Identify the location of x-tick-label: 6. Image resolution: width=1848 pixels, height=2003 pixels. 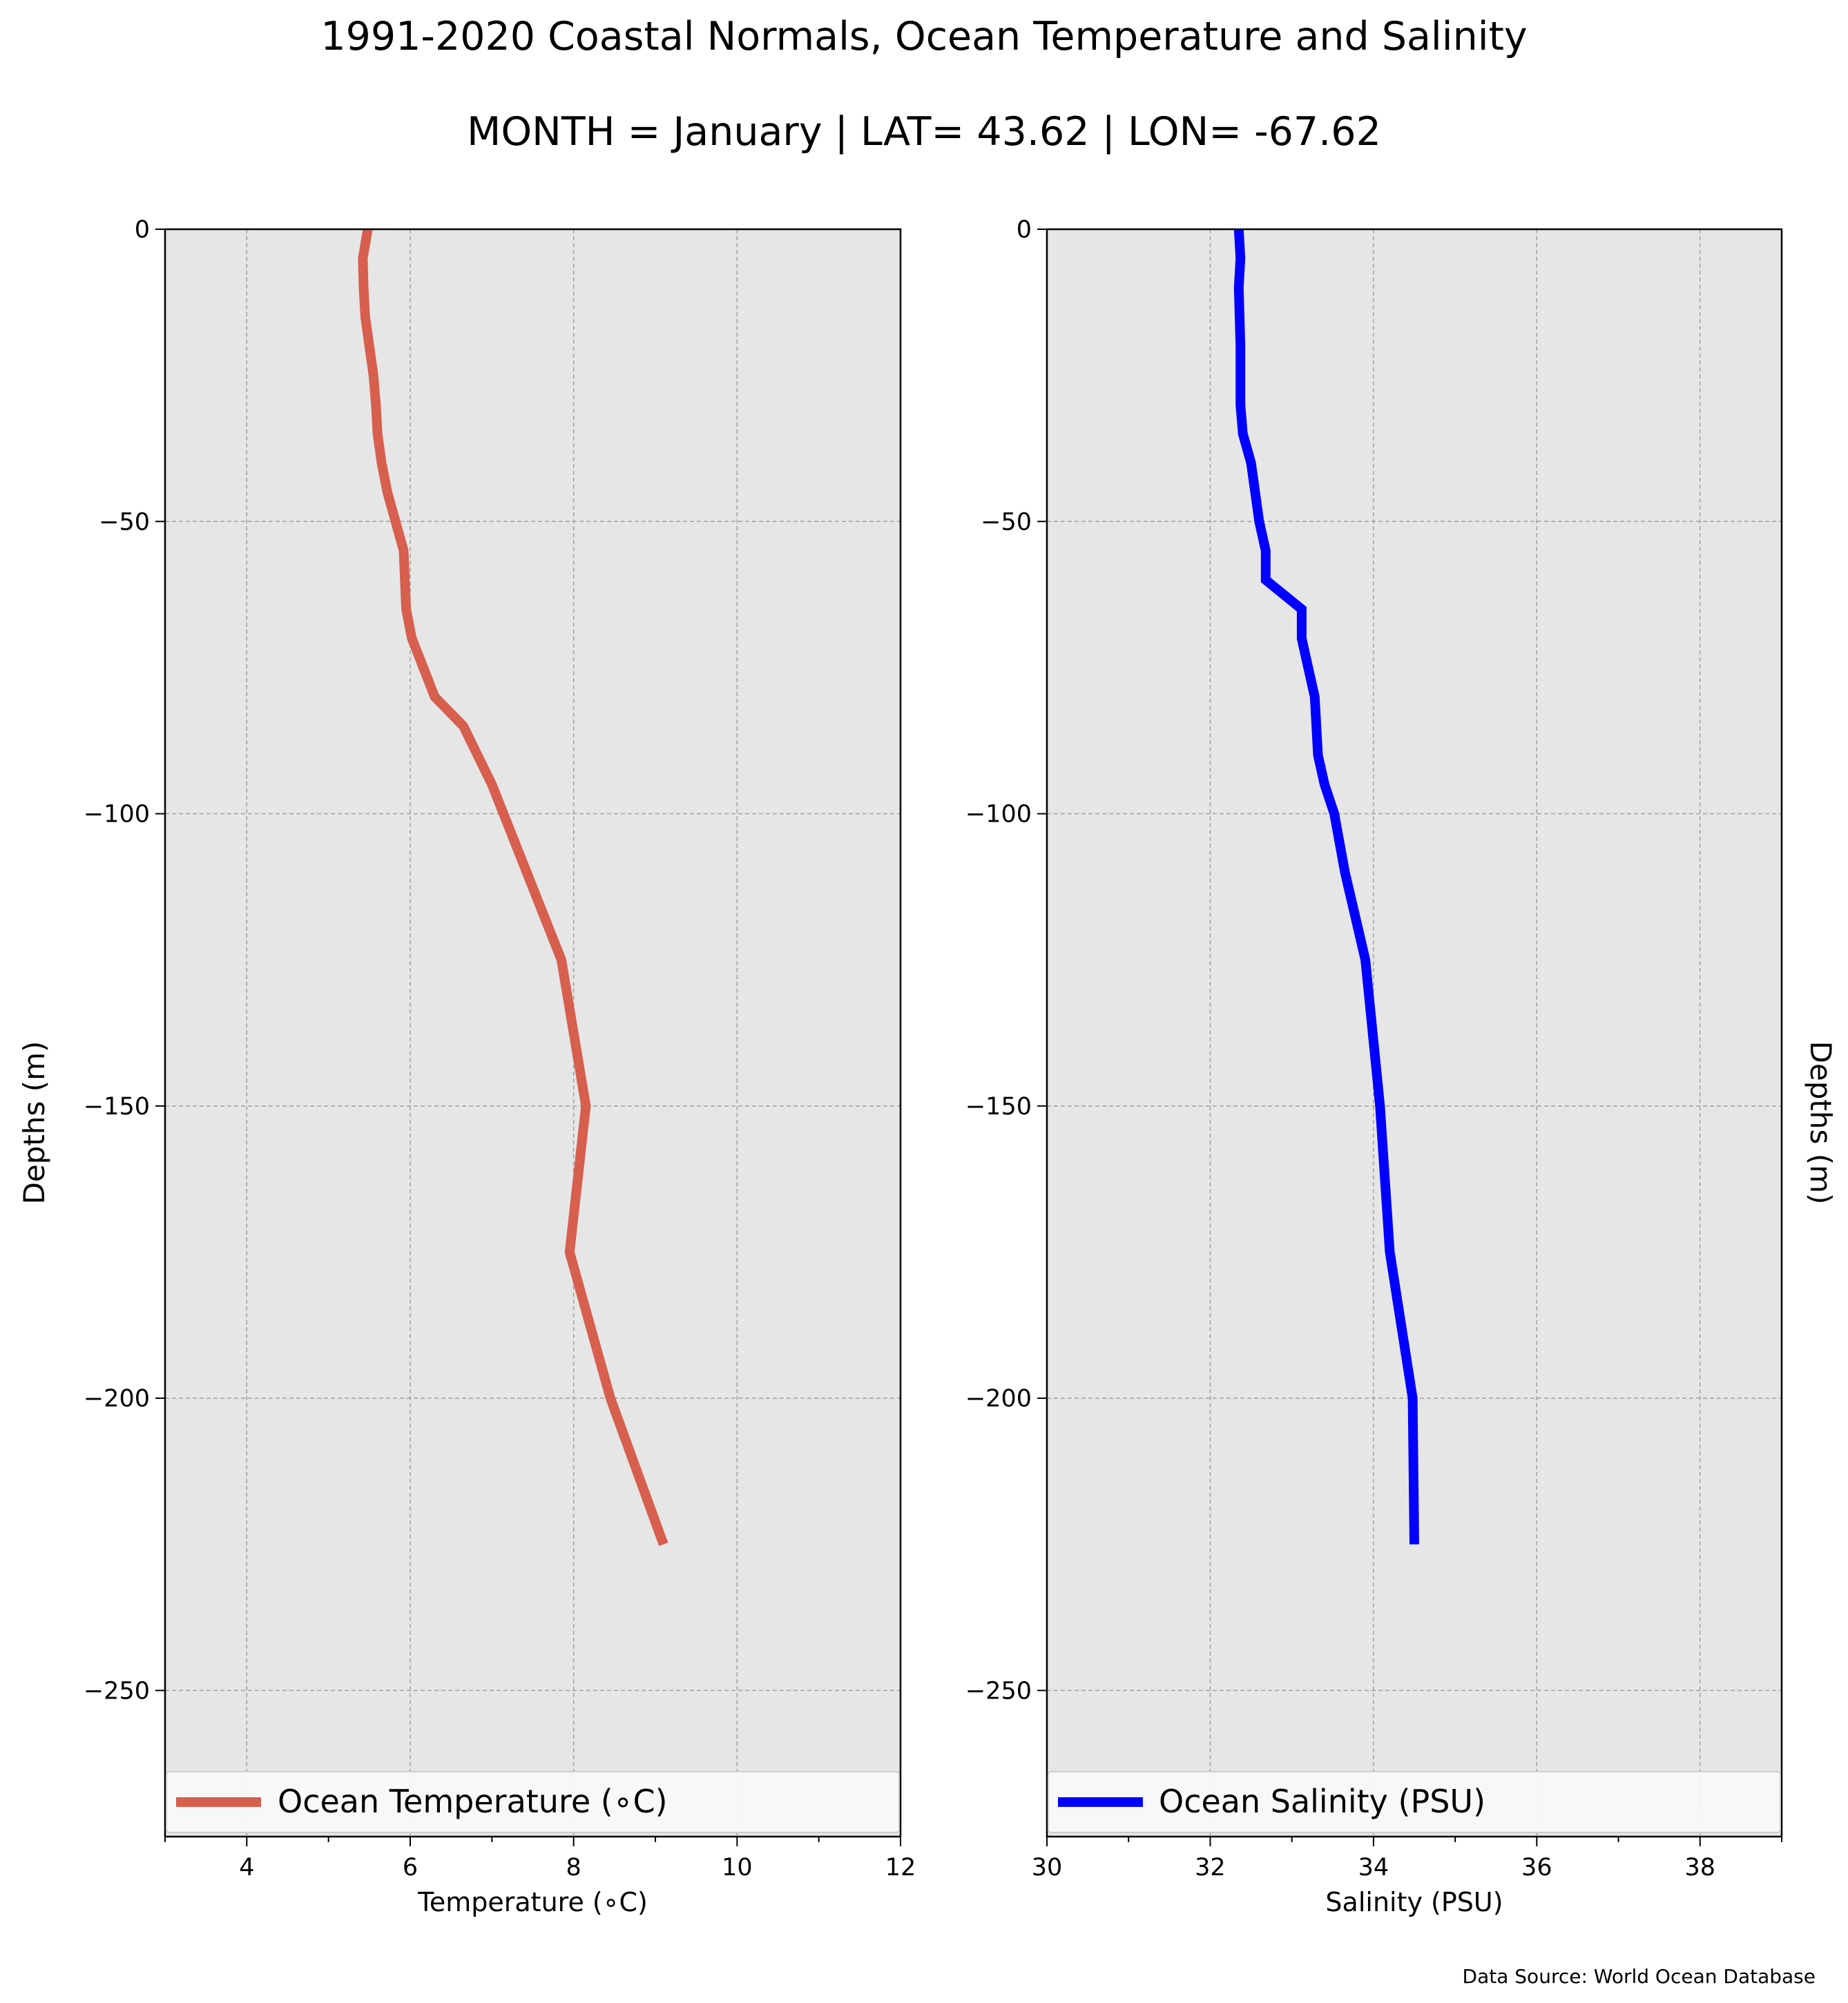
(410, 1868).